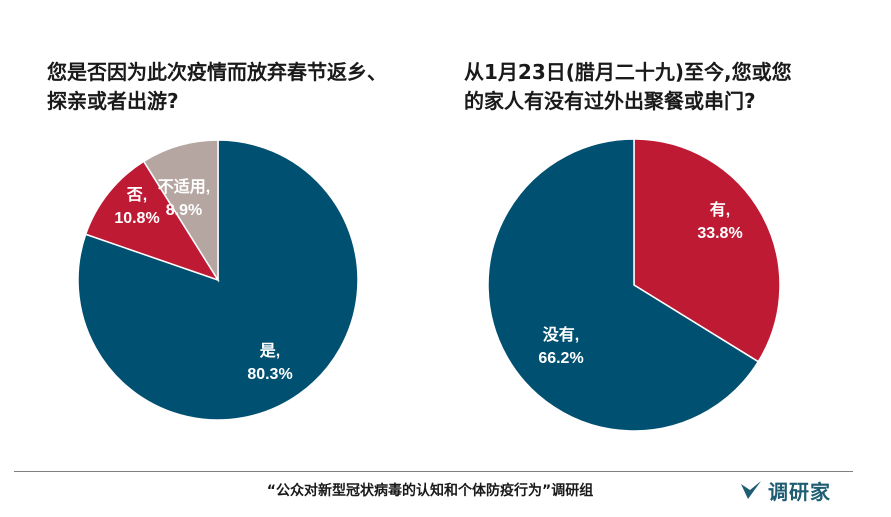 Image resolution: width=891 pixels, height=517 pixels. What do you see at coordinates (136, 206) in the screenshot?
I see `left-pie-slice-label-1: 否, 10.8%` at bounding box center [136, 206].